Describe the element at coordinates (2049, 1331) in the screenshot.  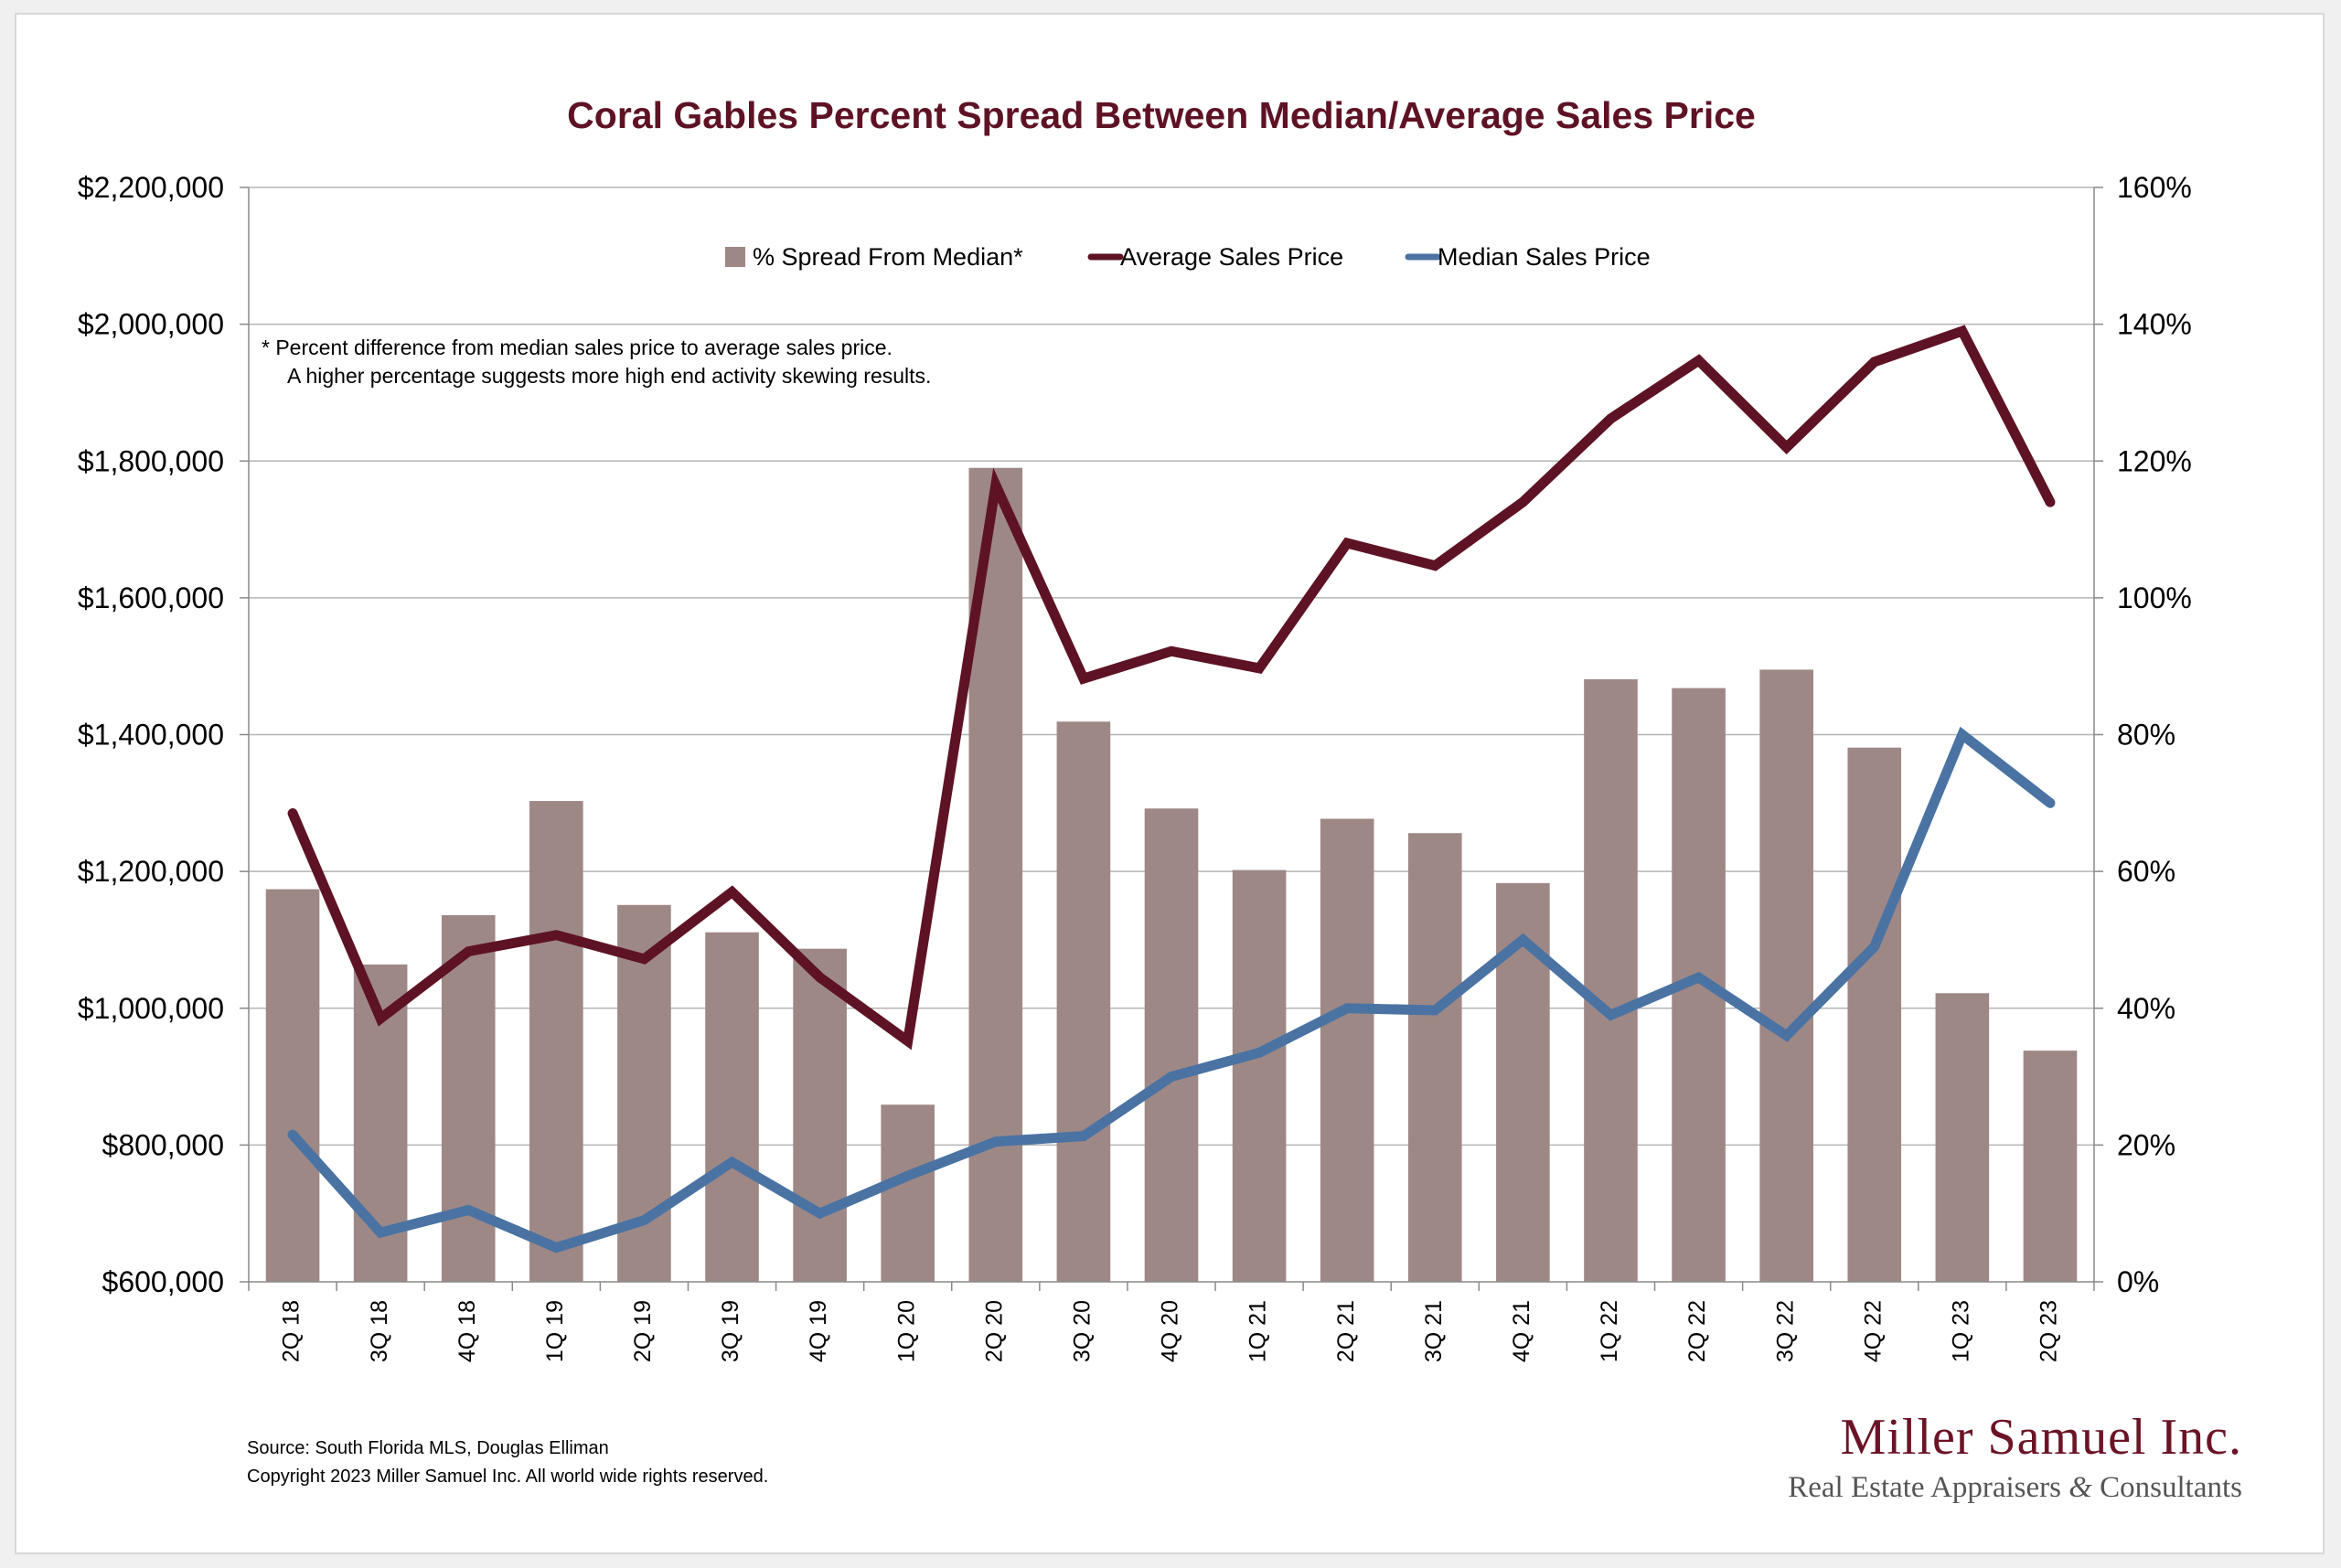
I see `x-tick-label: 2Q 23` at that location.